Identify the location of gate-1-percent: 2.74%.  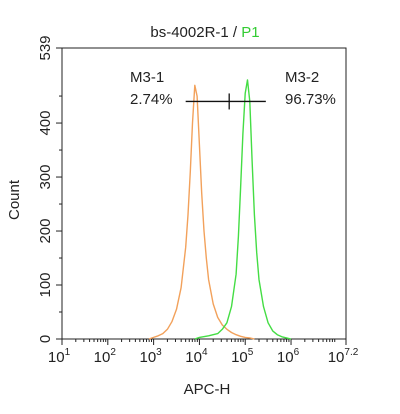
(151, 99).